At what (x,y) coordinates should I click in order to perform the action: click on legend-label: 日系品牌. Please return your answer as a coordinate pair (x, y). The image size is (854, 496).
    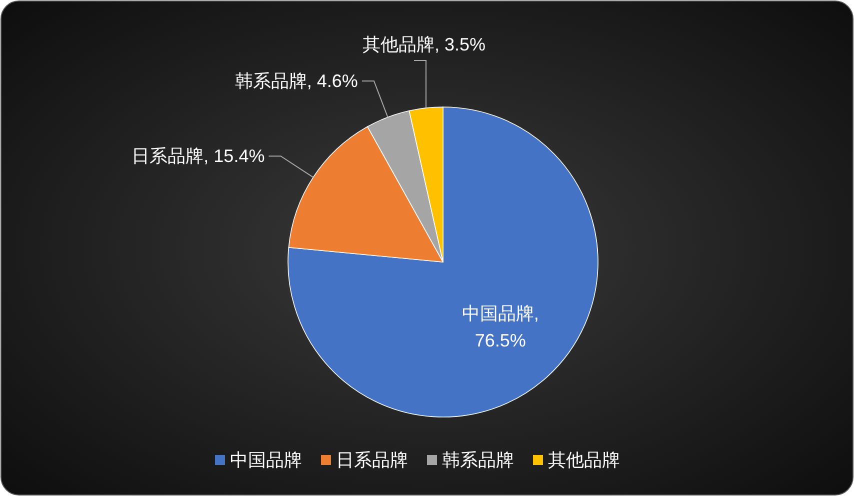
    Looking at the image, I should click on (372, 460).